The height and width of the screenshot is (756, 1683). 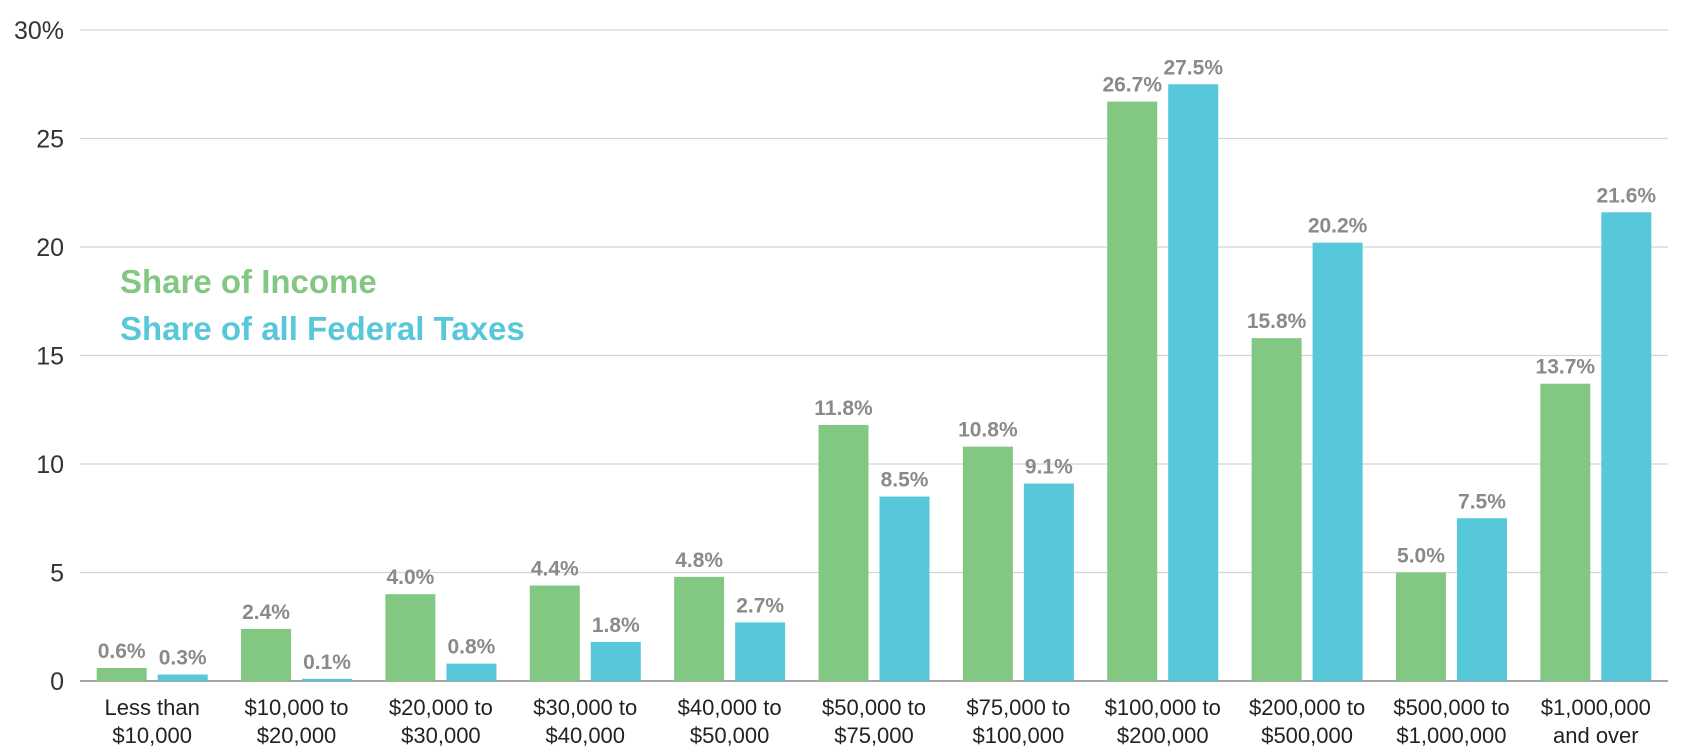 What do you see at coordinates (410, 577) in the screenshot?
I see `data-label: 4.0%` at bounding box center [410, 577].